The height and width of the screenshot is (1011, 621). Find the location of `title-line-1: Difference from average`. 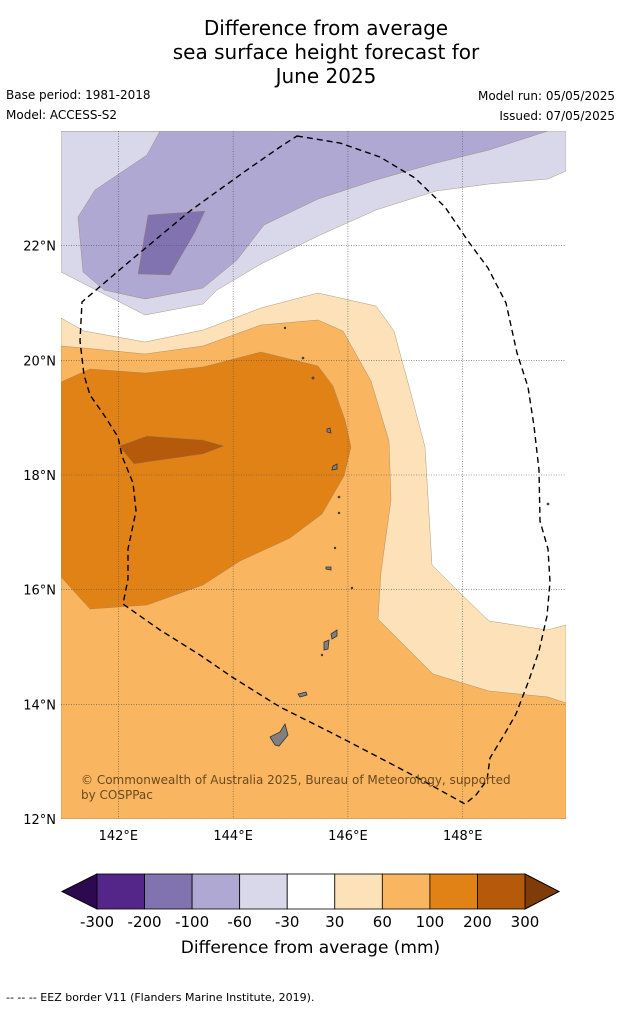

title-line-1: Difference from average is located at coordinates (326, 28).